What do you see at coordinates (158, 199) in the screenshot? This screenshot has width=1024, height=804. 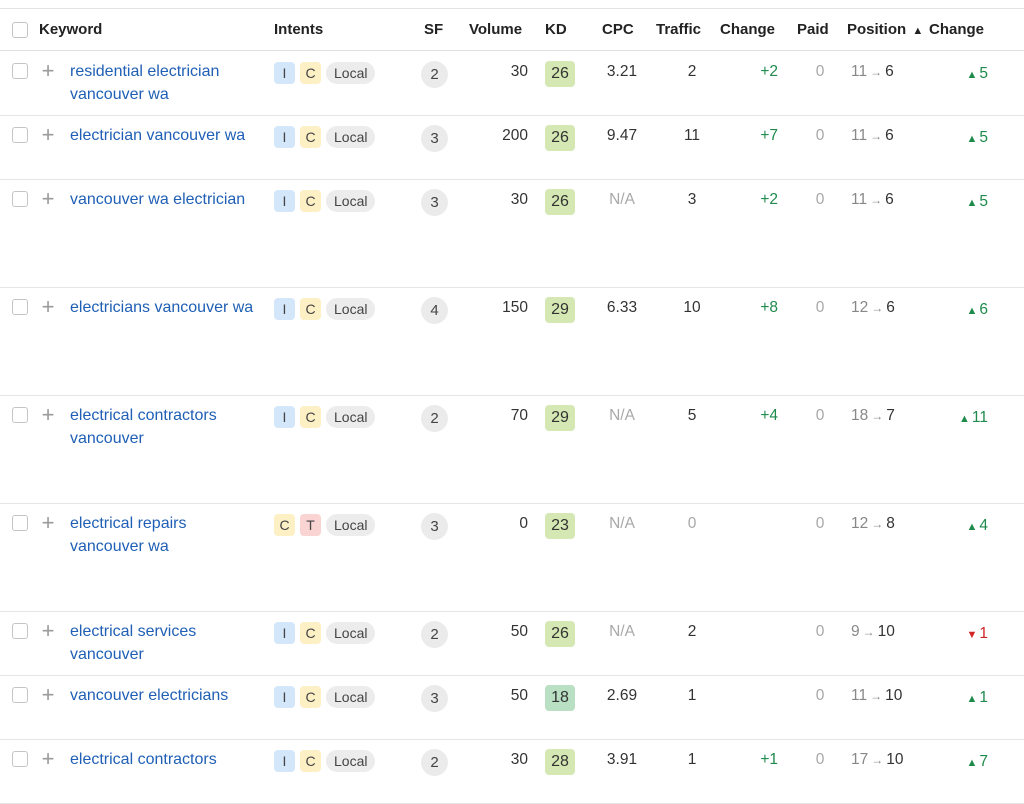 I see `keyword-link: vancouver wa electrician` at bounding box center [158, 199].